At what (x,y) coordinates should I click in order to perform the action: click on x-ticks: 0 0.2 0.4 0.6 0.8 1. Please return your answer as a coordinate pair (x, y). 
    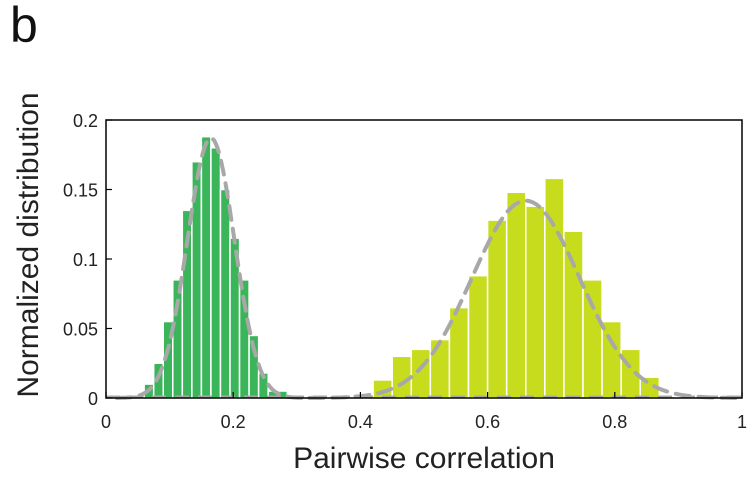
    Looking at the image, I should click on (424, 412).